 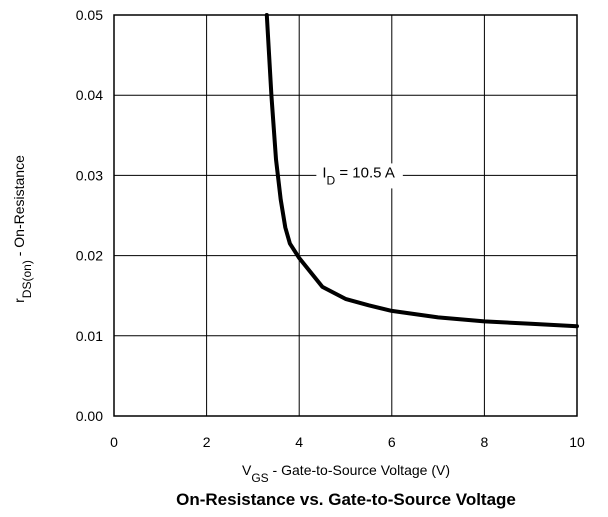 I want to click on y-tick-label: 0.03, so click(x=89, y=175).